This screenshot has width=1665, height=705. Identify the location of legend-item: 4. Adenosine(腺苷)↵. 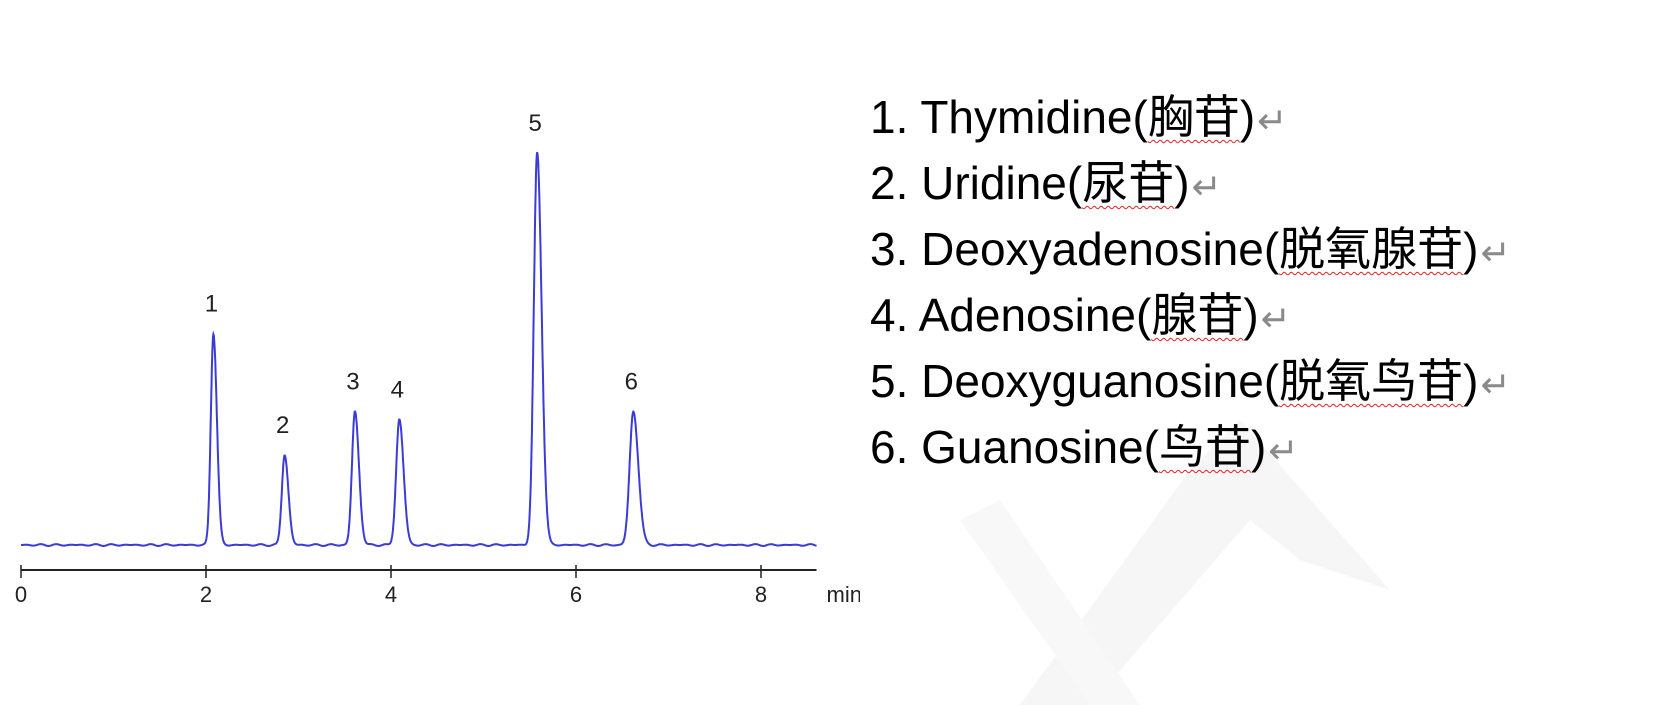
(1190, 315).